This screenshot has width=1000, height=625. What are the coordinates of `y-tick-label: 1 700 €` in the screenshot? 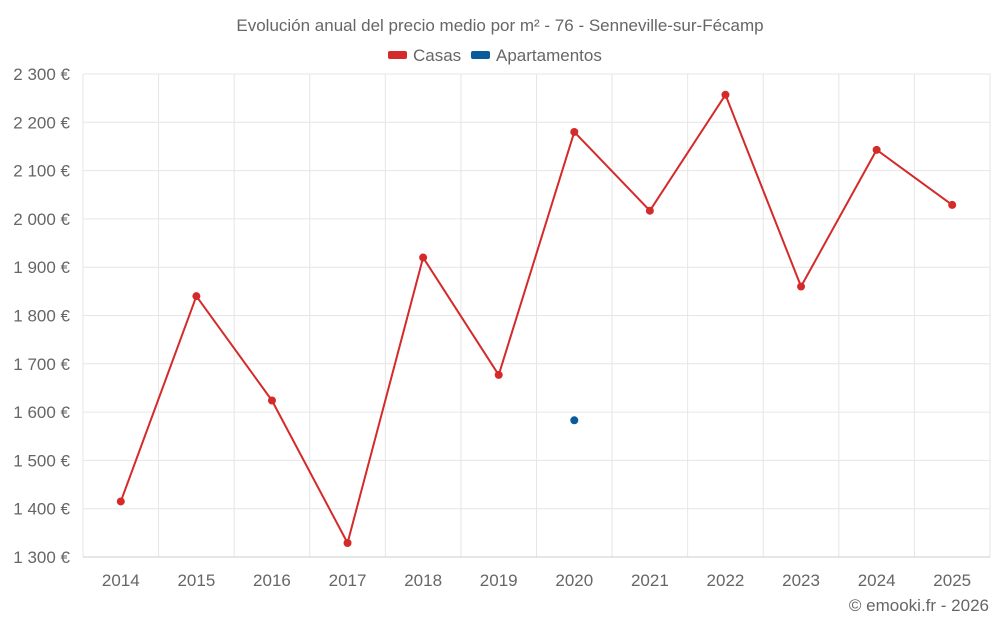 It's located at (41, 364).